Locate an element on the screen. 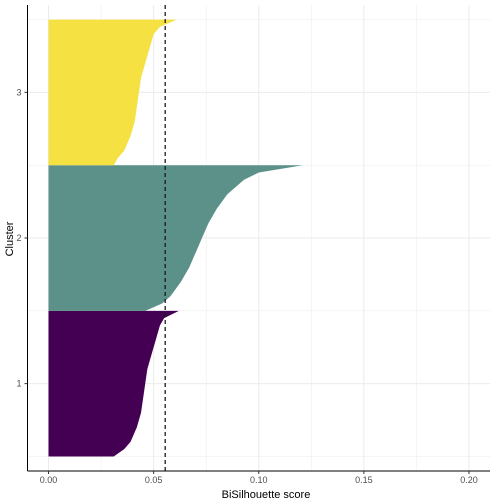 The image size is (504, 504). y-tick-label: 2 is located at coordinates (18, 238).